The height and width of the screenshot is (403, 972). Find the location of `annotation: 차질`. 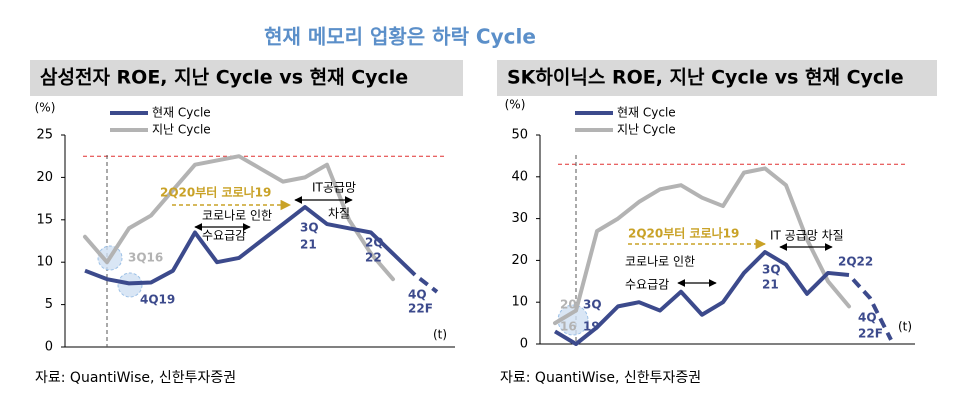

annotation: 차질 is located at coordinates (339, 214).